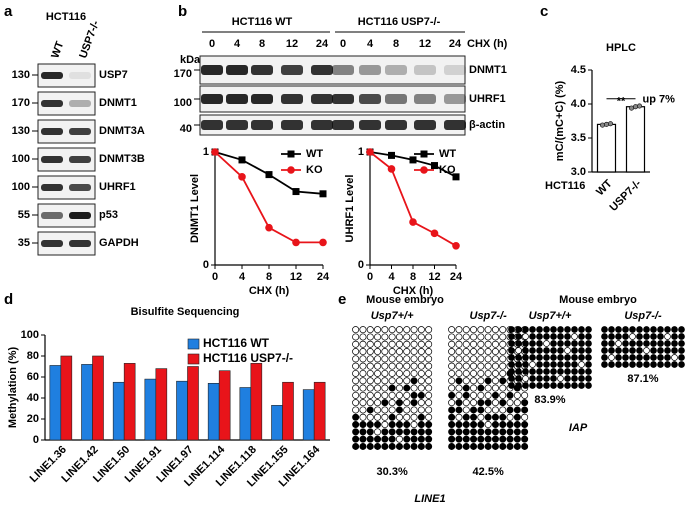  I want to click on annotation: **, so click(621, 102).